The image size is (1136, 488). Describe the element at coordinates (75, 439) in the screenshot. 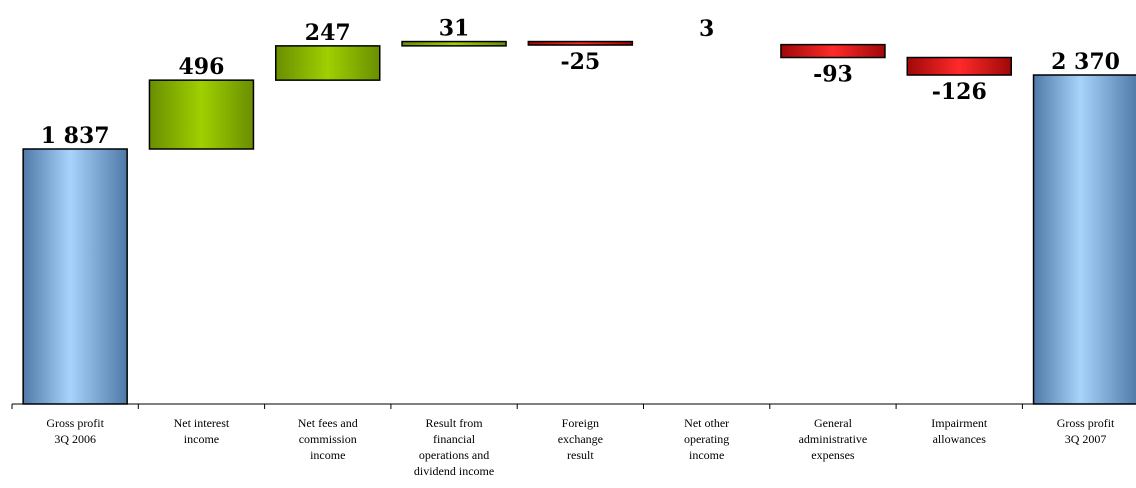

I see `category-label-line: 3Q 2006` at that location.